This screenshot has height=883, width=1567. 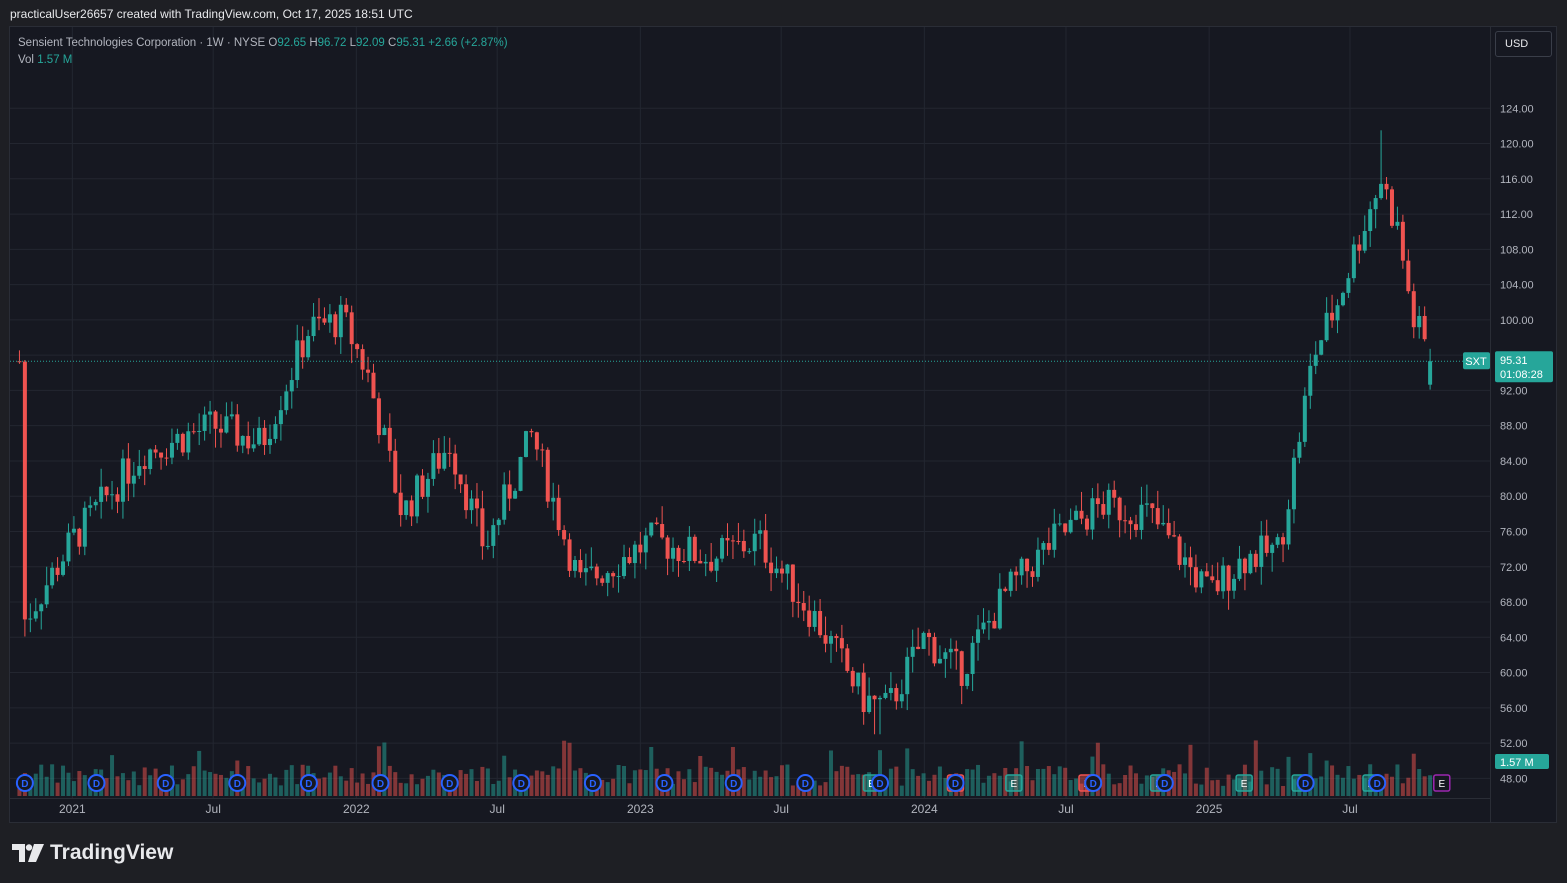 I want to click on volume-value: 1.57 M, so click(x=55, y=60).